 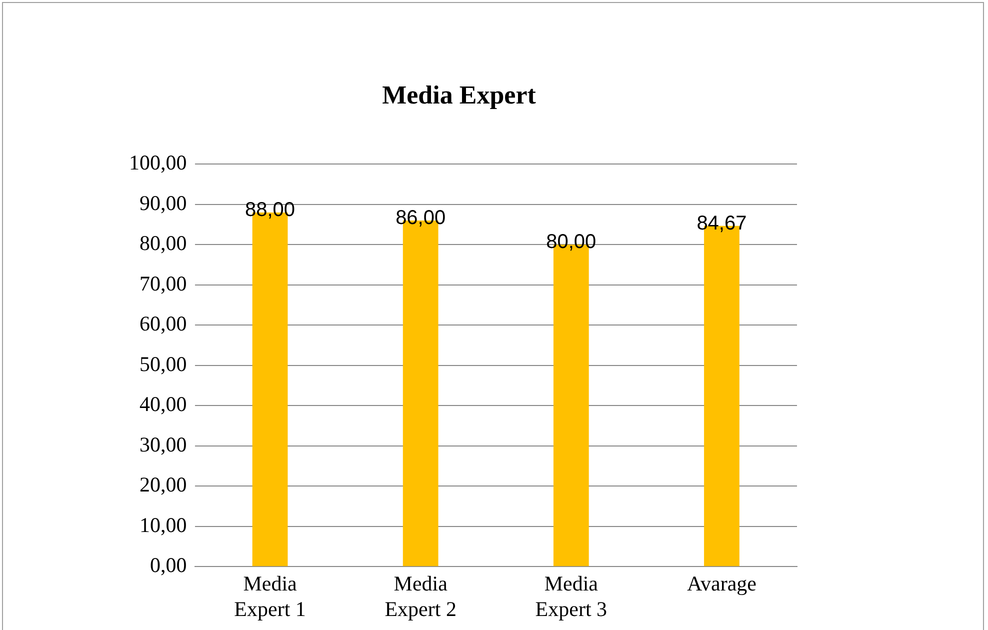 What do you see at coordinates (163, 283) in the screenshot?
I see `y-tick-label: 70,00` at bounding box center [163, 283].